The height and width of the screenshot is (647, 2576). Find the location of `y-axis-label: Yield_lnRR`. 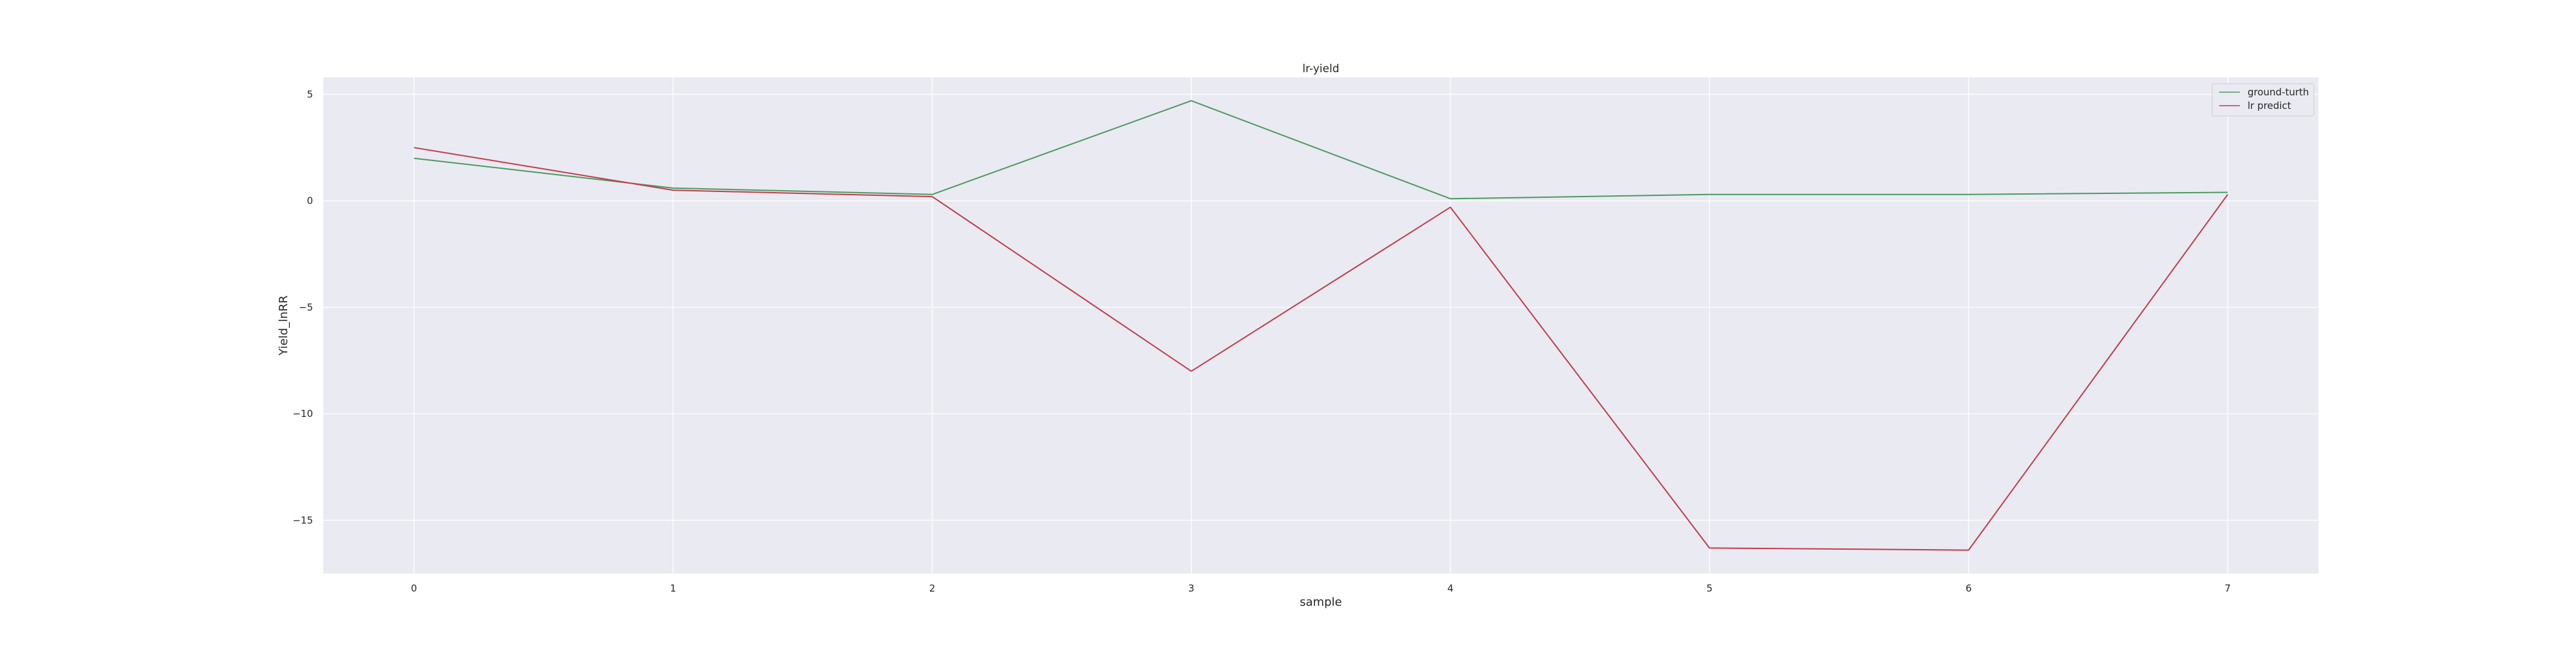

y-axis-label: Yield_lnRR is located at coordinates (283, 325).